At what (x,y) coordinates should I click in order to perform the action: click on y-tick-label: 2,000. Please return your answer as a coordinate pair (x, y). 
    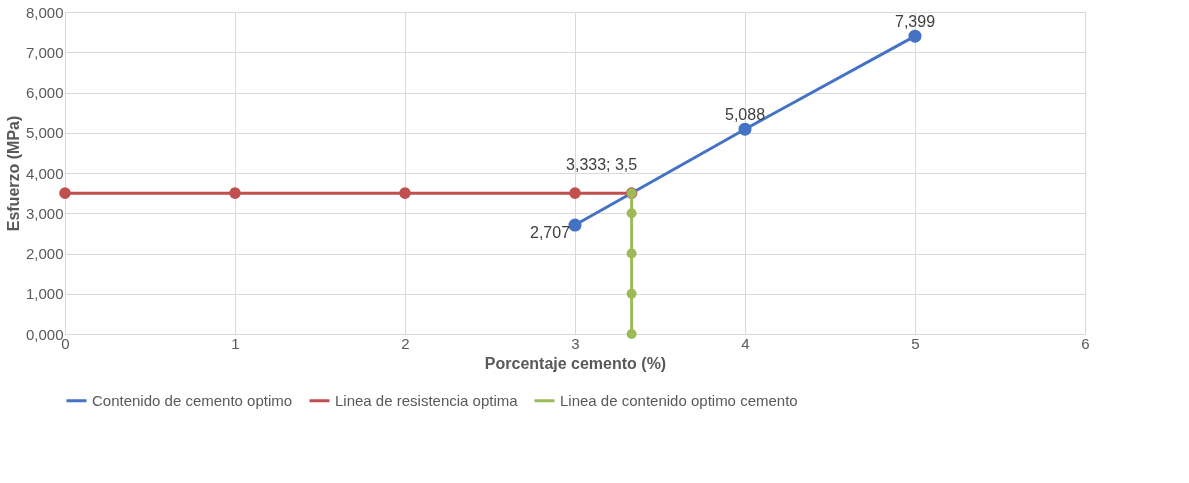
    Looking at the image, I should click on (44, 253).